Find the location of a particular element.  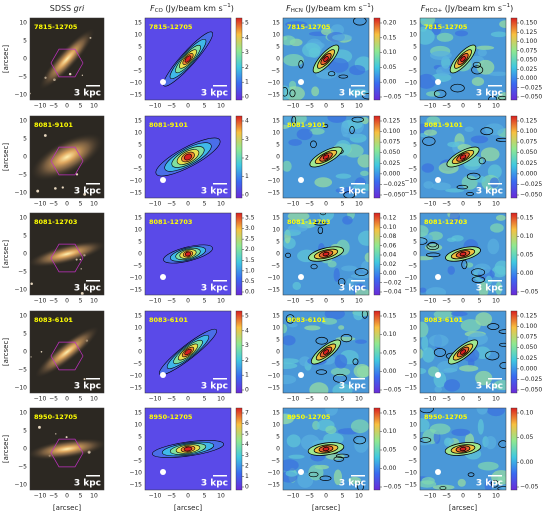

colorbar-tick-label: 0.050 is located at coordinates (528, 152).